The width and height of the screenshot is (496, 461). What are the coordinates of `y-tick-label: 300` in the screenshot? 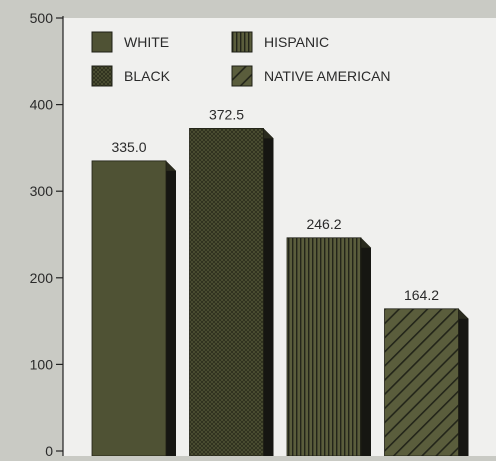 It's located at (42, 191).